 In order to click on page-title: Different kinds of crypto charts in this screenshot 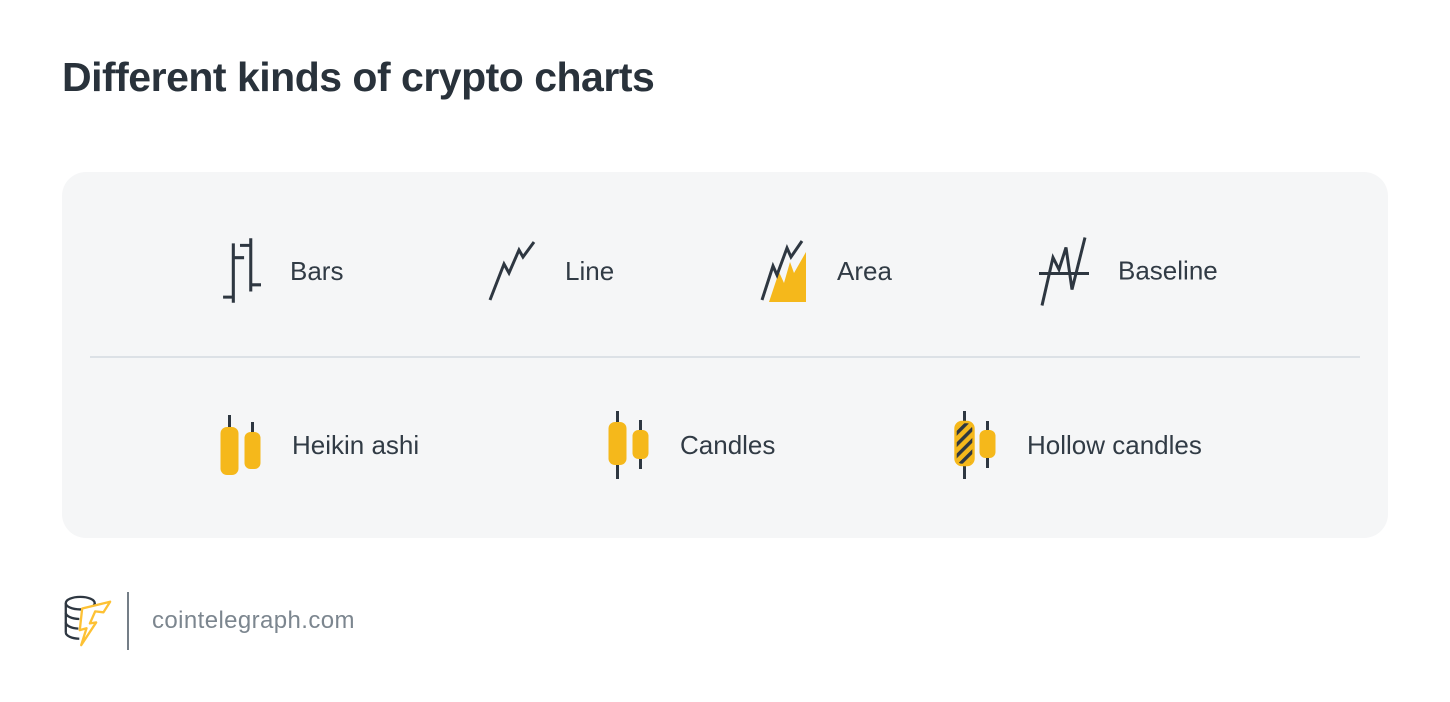, I will do `click(358, 77)`.